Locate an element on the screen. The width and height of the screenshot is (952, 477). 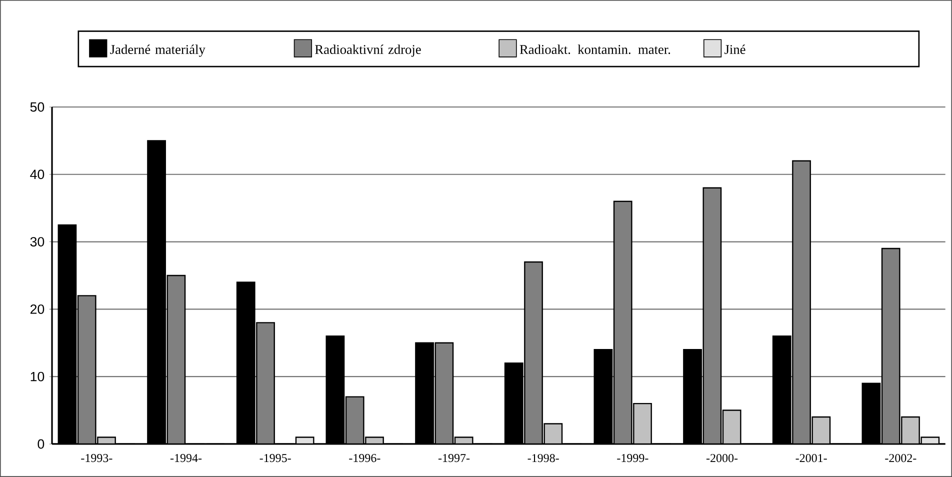
x-tick-label: -1997- is located at coordinates (454, 458).